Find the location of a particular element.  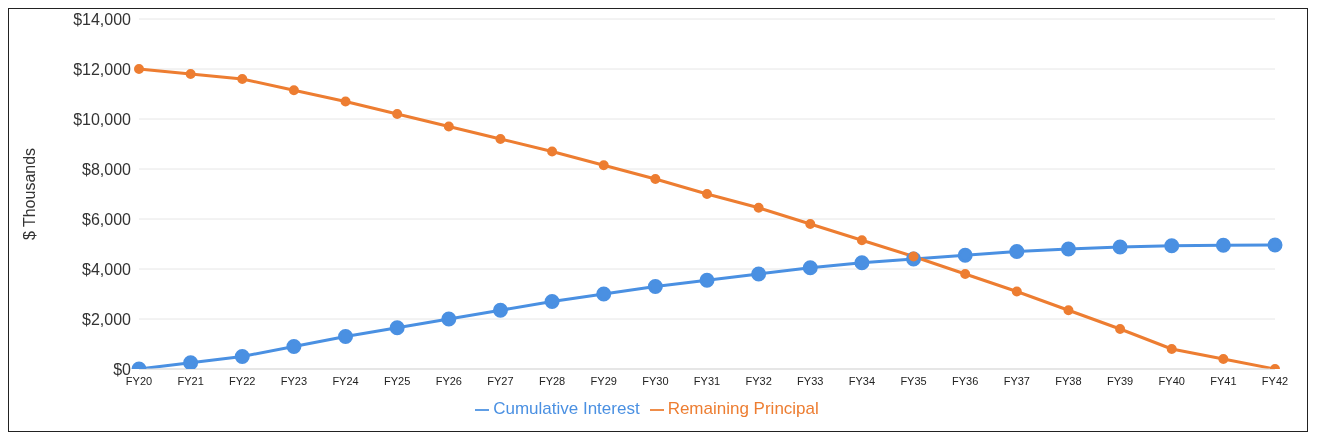

x-tick-label: FY23 is located at coordinates (294, 380).